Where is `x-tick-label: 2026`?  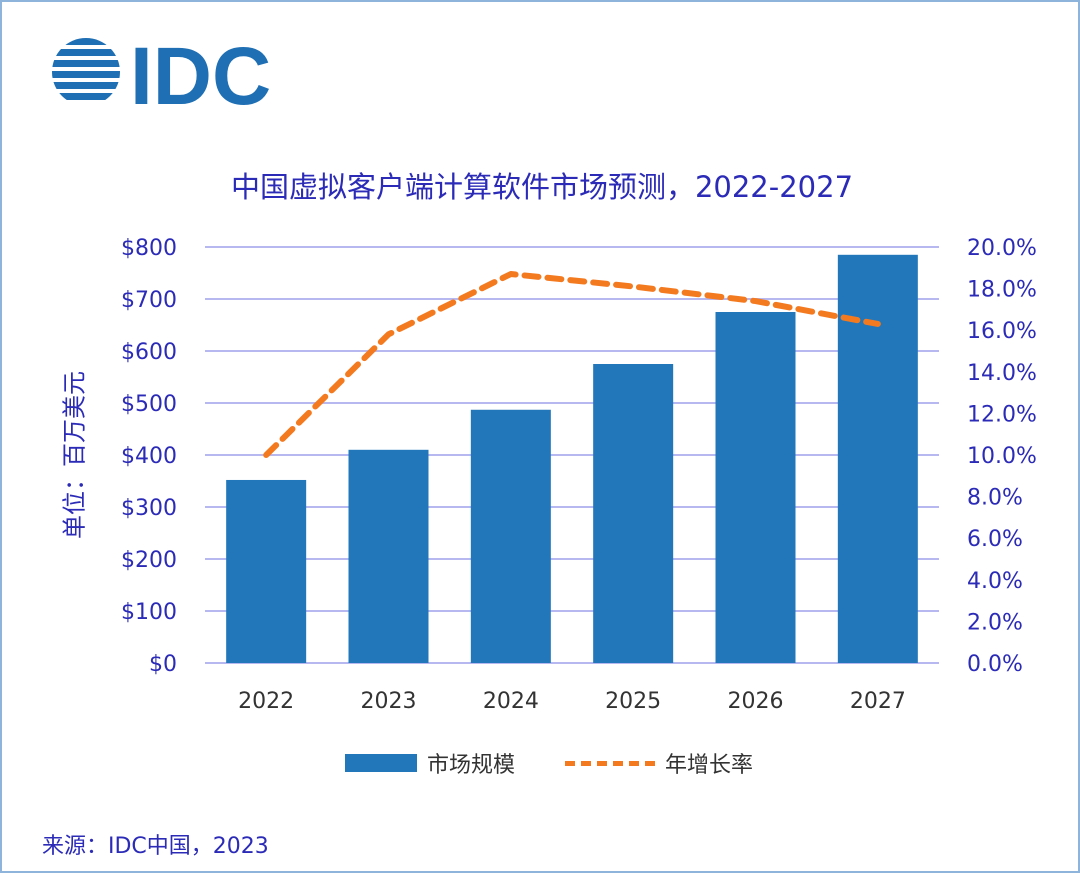 x-tick-label: 2026 is located at coordinates (756, 701).